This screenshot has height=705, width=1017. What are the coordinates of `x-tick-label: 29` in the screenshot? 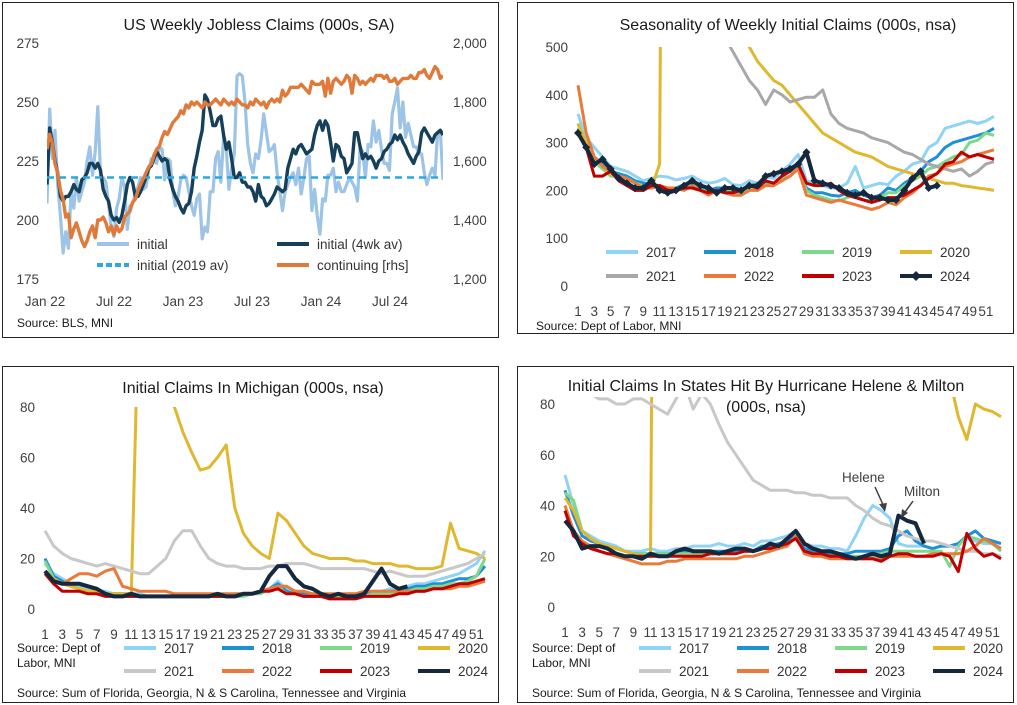 It's located at (286, 634).